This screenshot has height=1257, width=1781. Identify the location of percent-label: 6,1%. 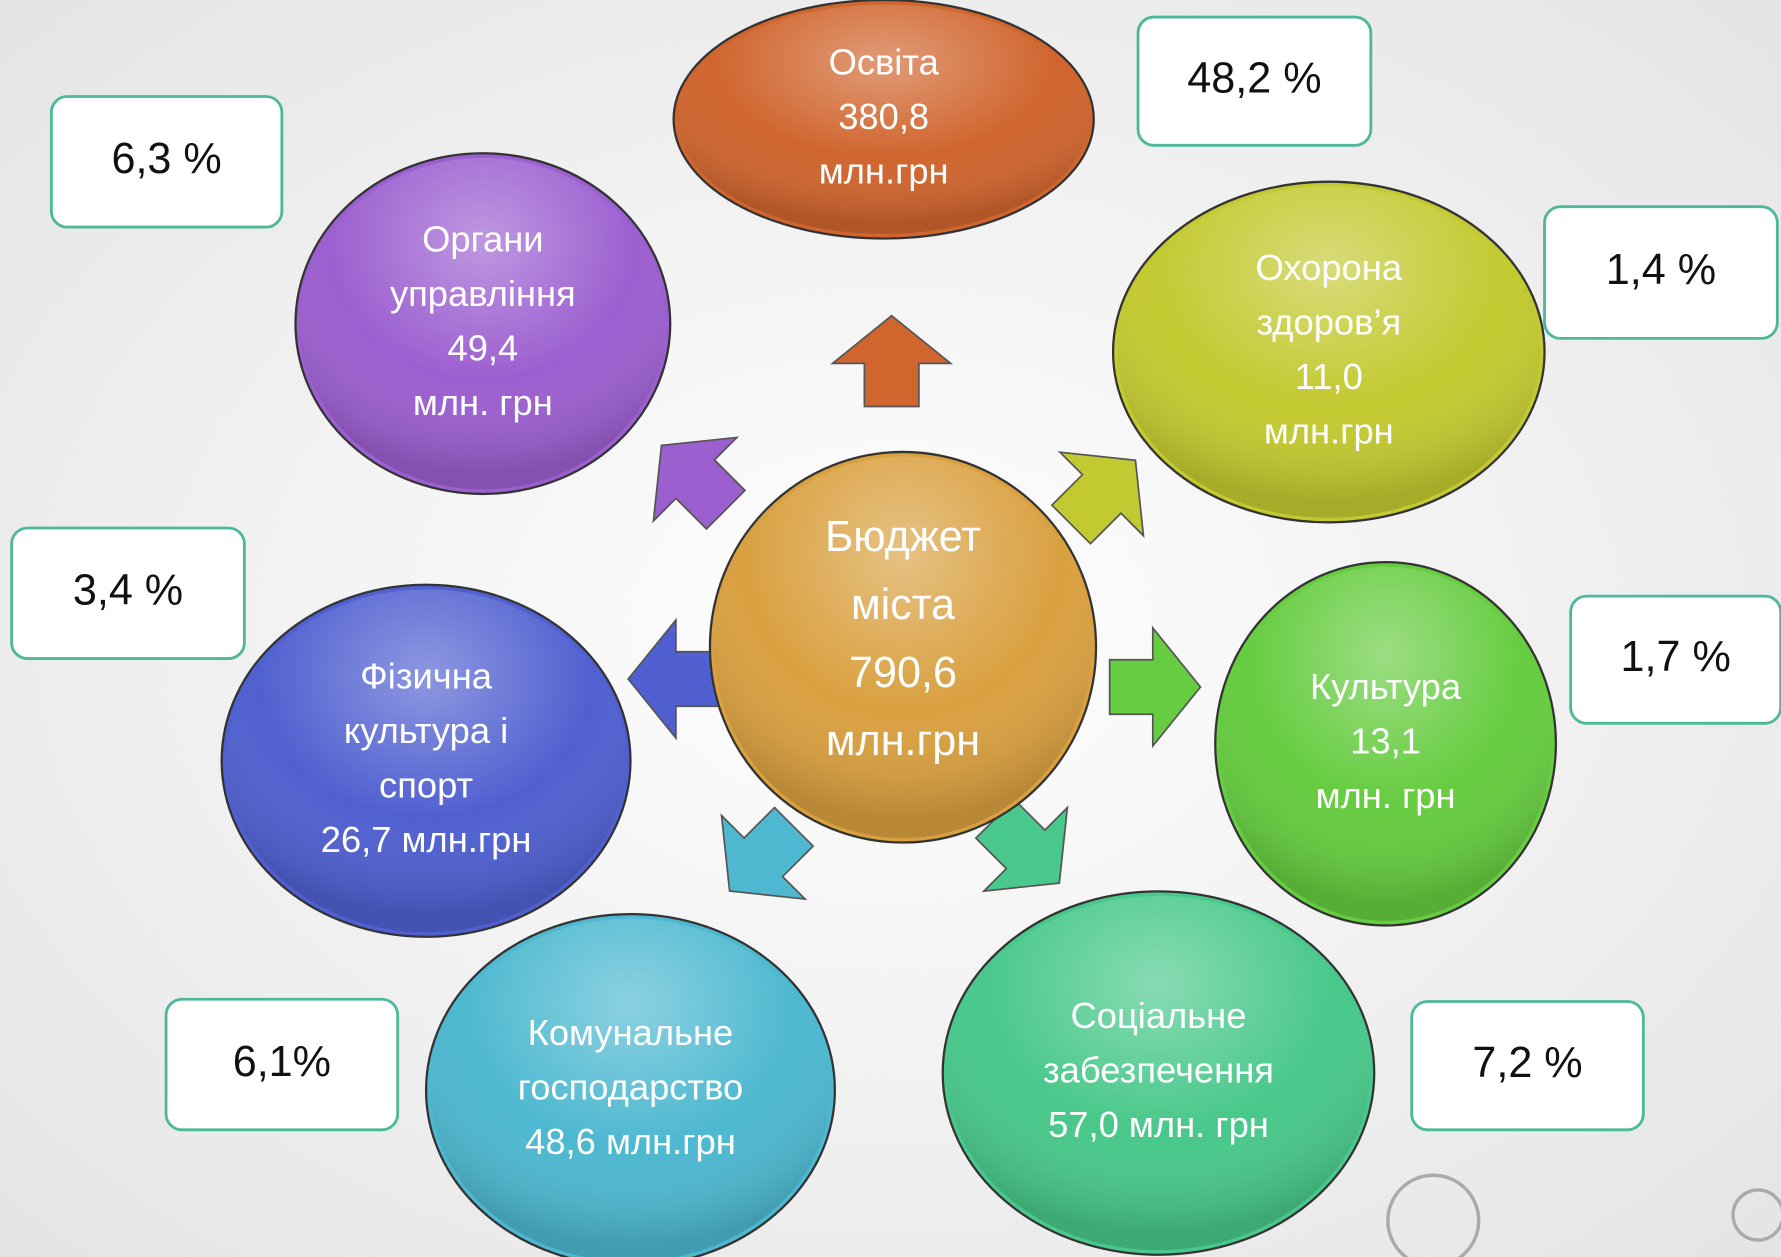
(282, 1062).